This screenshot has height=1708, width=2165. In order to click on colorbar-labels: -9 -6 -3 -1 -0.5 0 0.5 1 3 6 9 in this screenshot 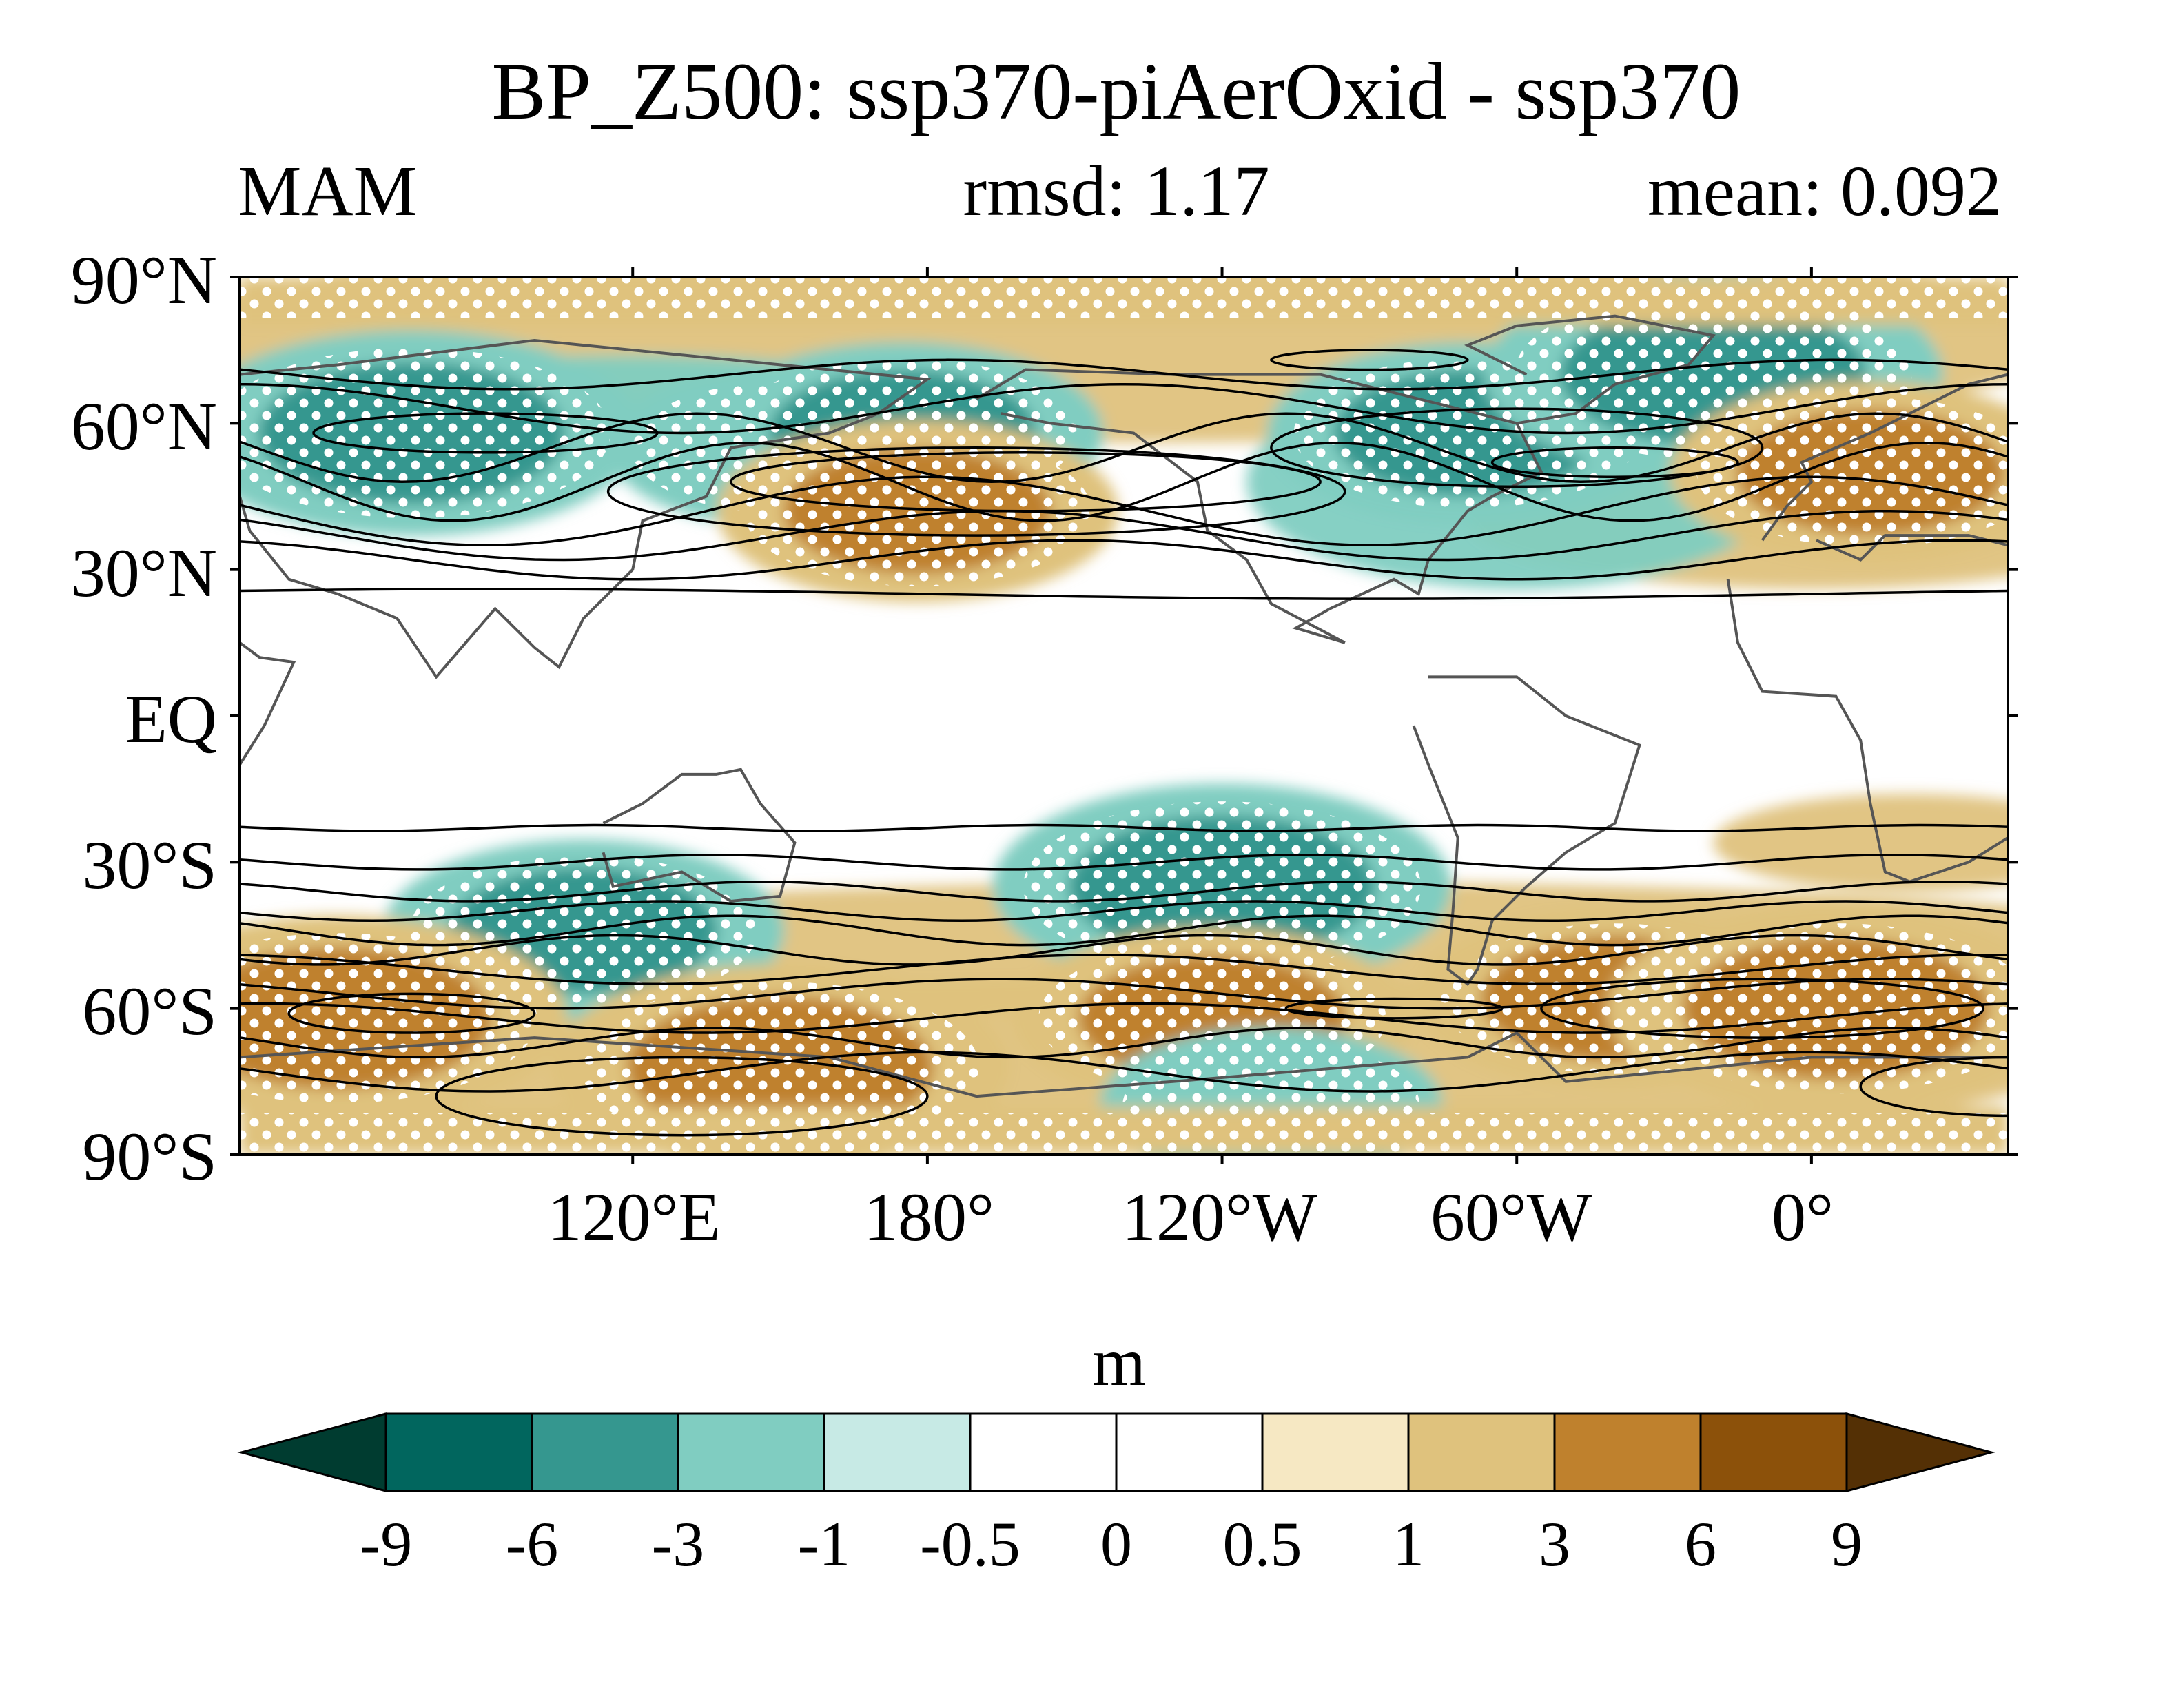, I will do `click(1111, 1544)`.